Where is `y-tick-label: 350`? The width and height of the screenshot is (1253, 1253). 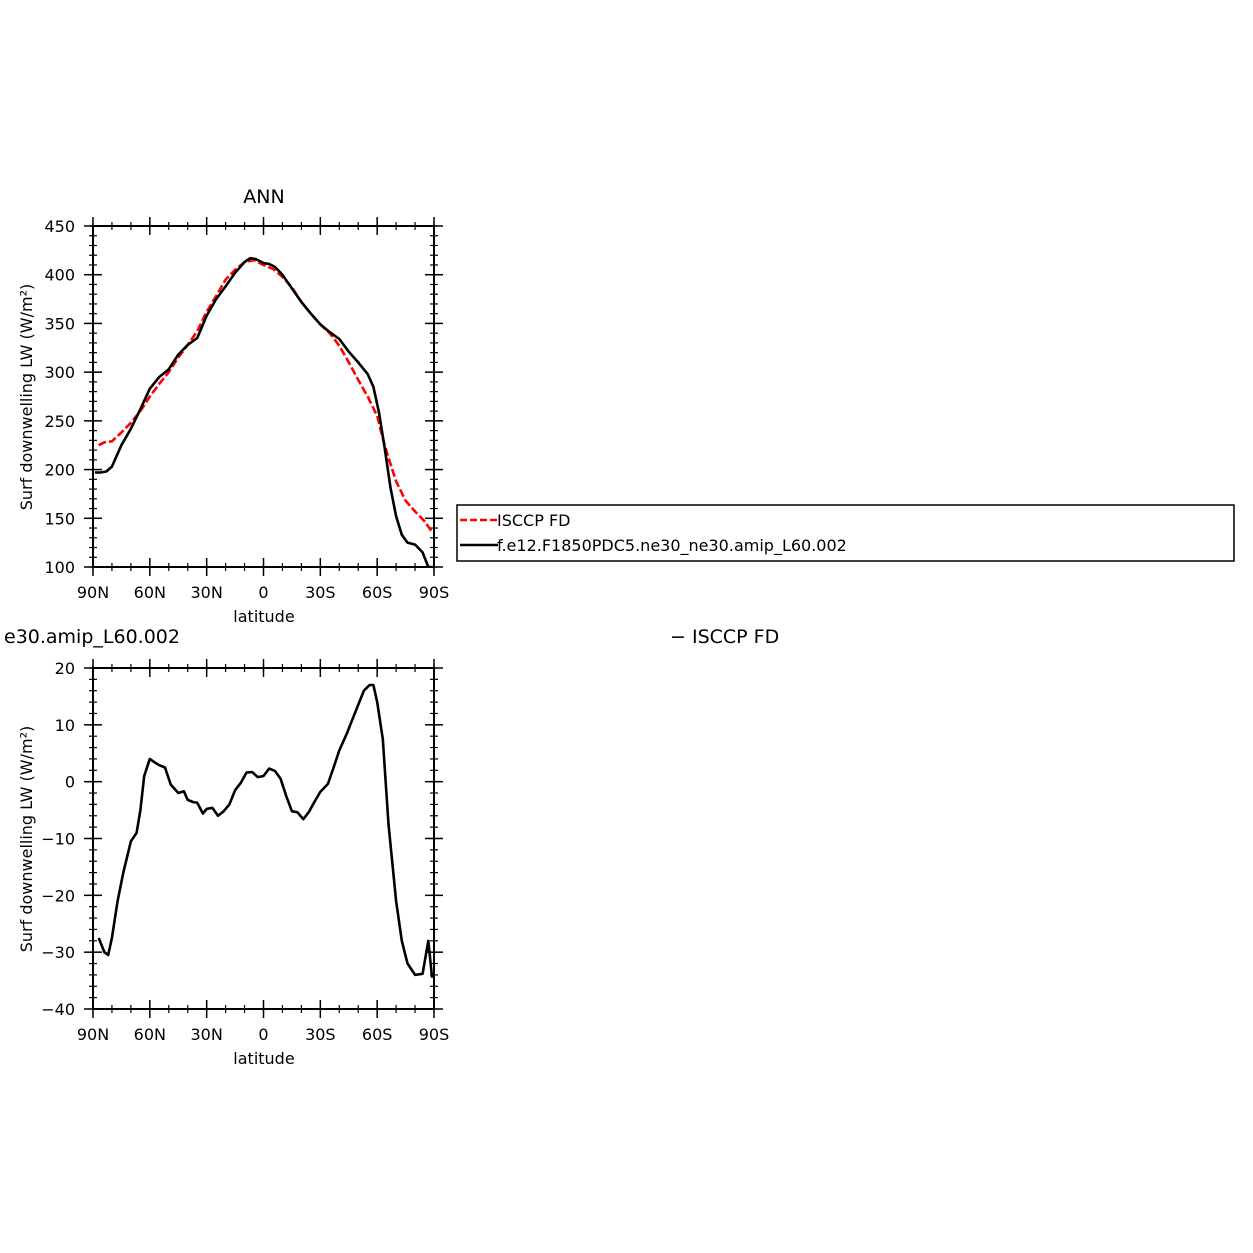 y-tick-label: 350 is located at coordinates (59, 323).